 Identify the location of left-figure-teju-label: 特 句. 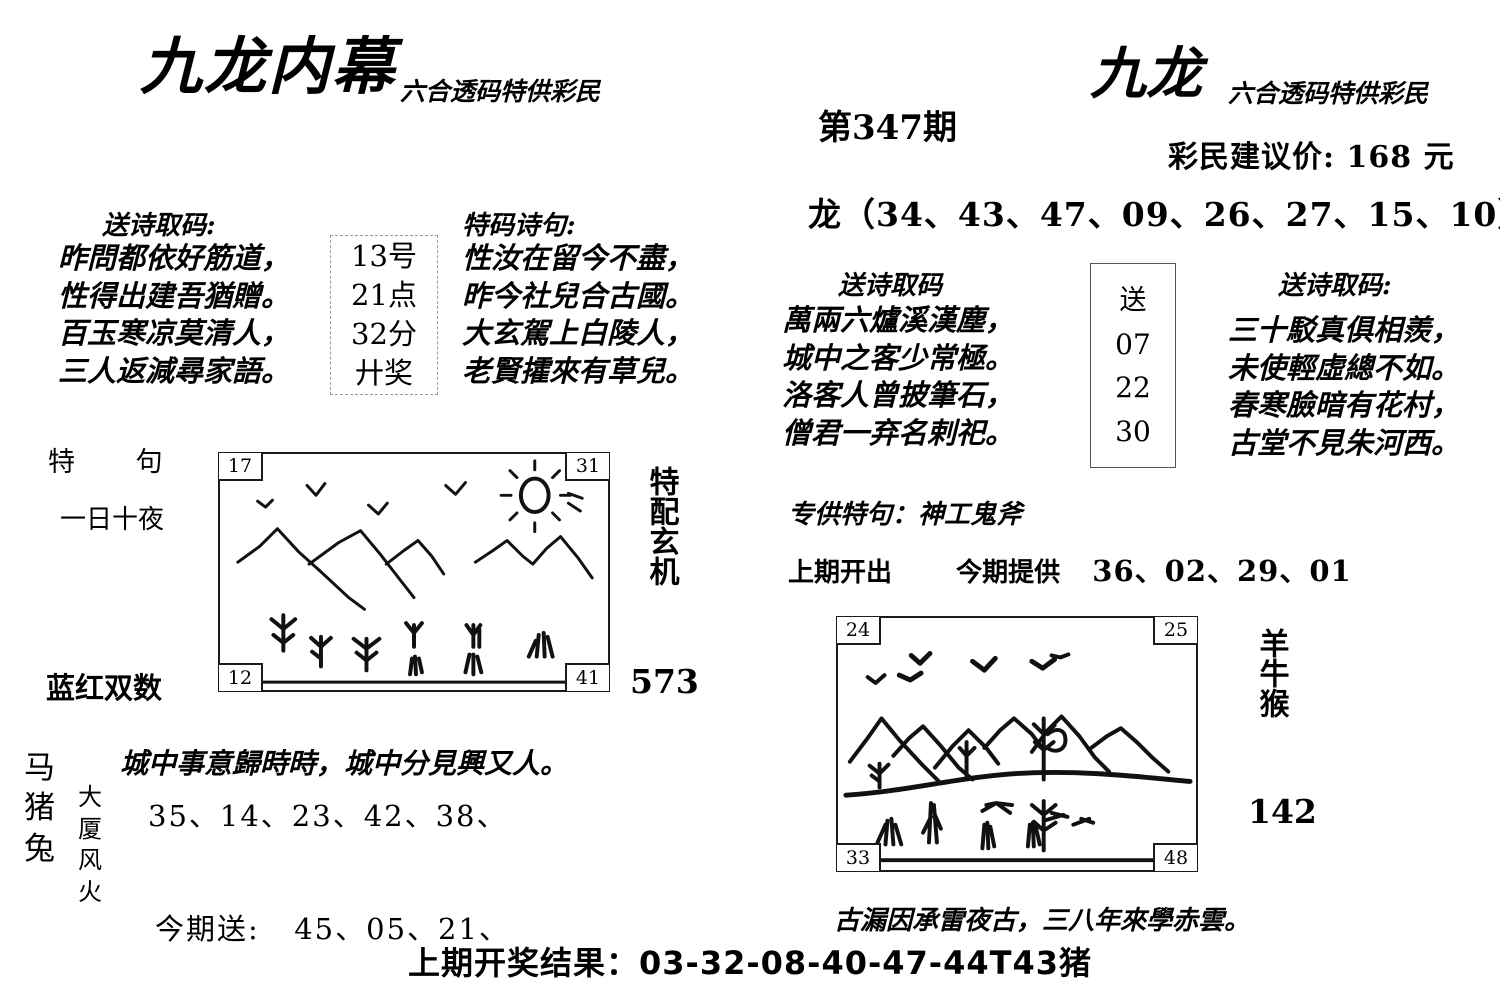
(118, 462).